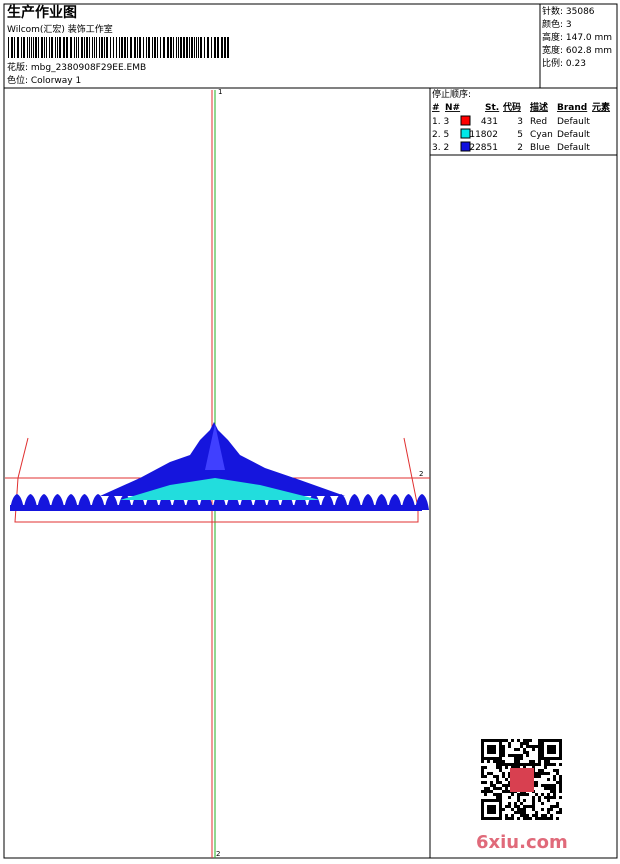 The image size is (620, 864). What do you see at coordinates (541, 135) in the screenshot?
I see `desc: Cyan` at bounding box center [541, 135].